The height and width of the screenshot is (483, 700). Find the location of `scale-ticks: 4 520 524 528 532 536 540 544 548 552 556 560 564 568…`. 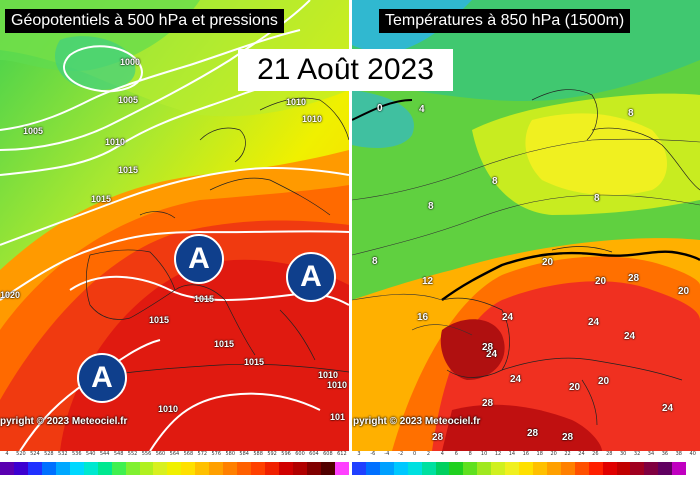

scale-ticks: 4 520 524 528 532 536 540 544 548 552 556 560 564 568… is located at coordinates (174, 456).